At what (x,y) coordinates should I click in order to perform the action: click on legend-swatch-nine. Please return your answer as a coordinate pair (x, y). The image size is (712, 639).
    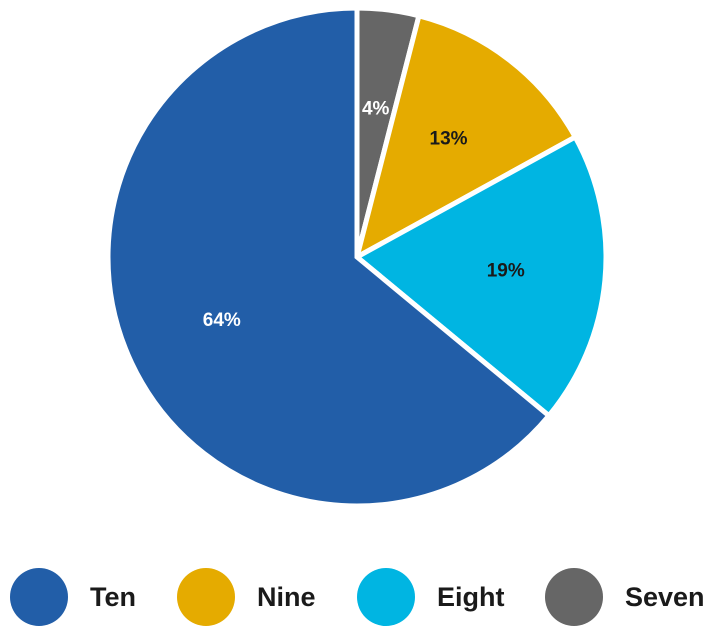
    Looking at the image, I should click on (206, 597).